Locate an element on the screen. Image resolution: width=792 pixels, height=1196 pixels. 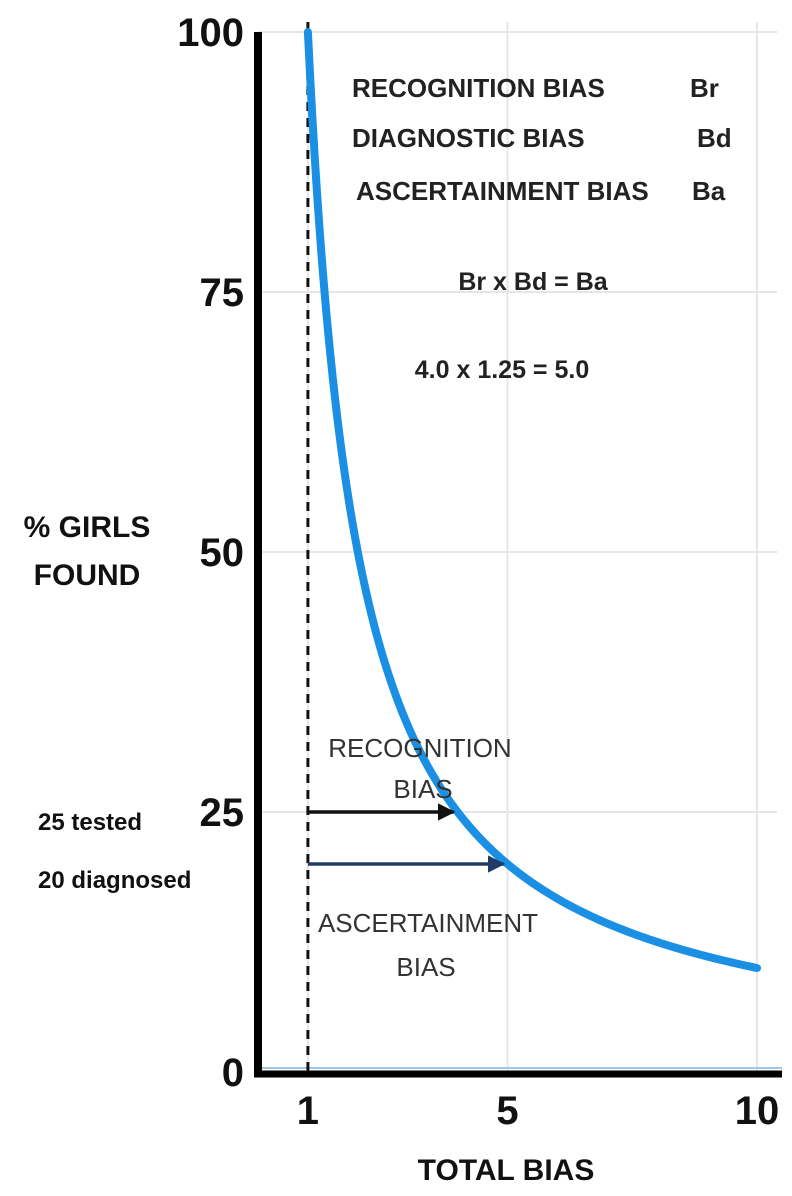
y-axis-title-line: FOUND is located at coordinates (87, 575).